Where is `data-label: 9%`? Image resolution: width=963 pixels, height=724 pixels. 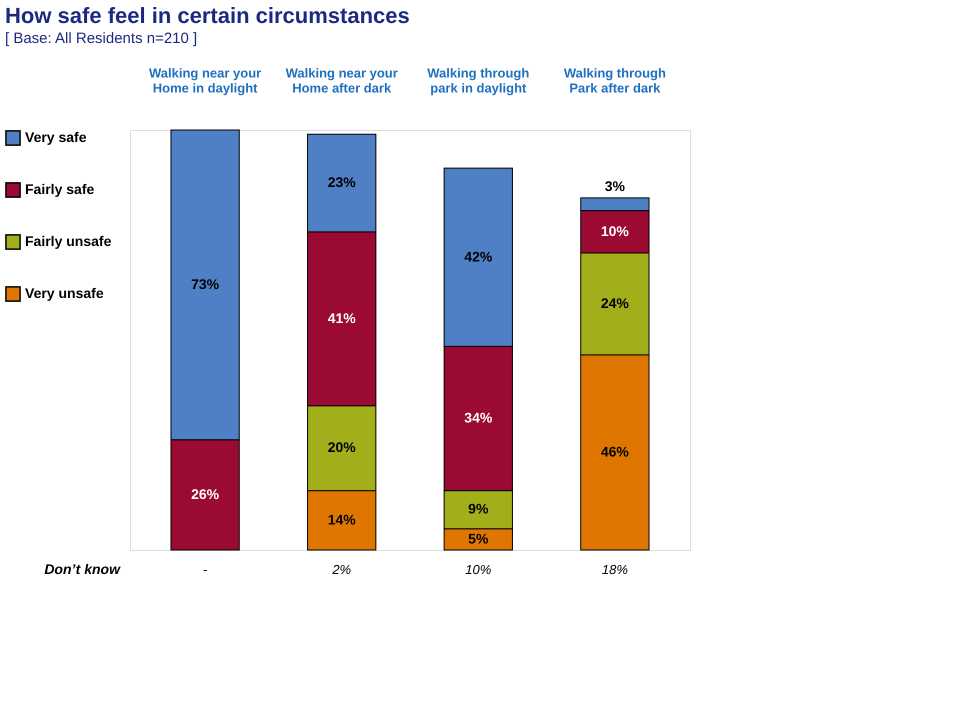
data-label: 9% is located at coordinates (478, 508).